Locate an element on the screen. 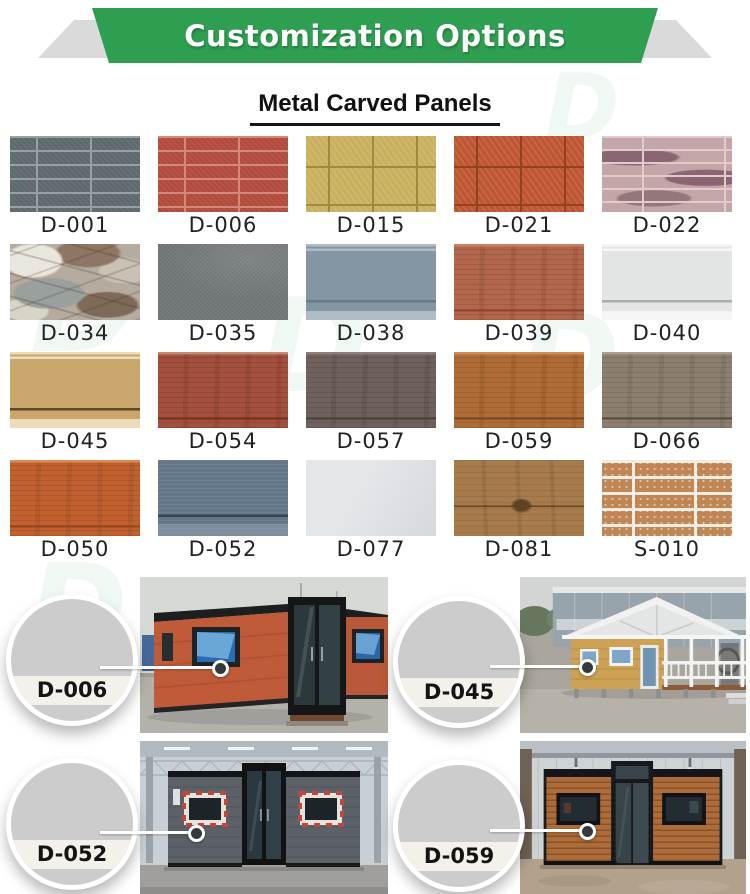 This screenshot has width=750, height=894. panel-option: D-045 is located at coordinates (75, 403).